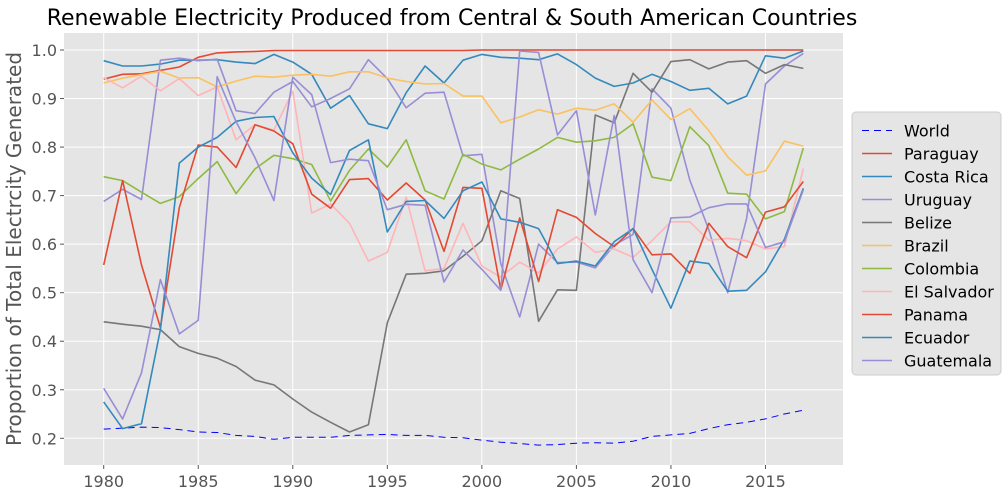 The width and height of the screenshot is (1007, 495). What do you see at coordinates (44, 50) in the screenshot?
I see `y-tick-label: 1.0` at bounding box center [44, 50].